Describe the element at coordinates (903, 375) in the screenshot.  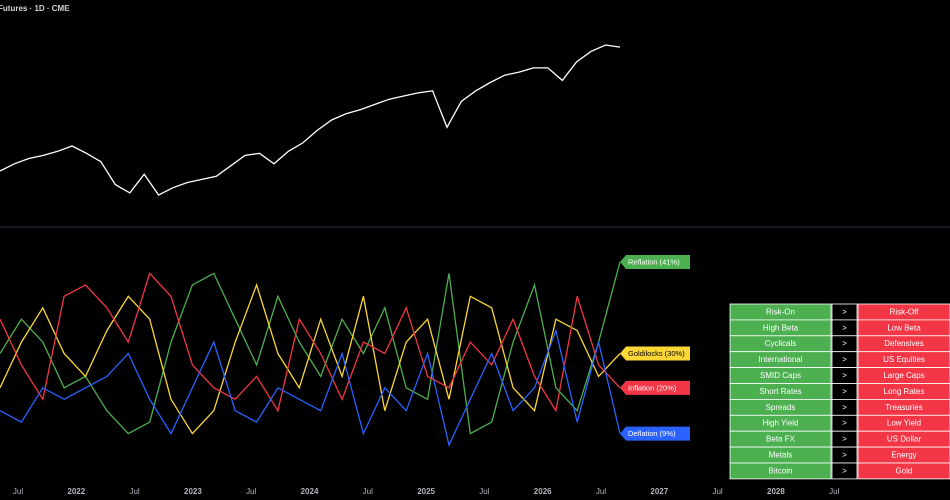
I see `table-cell-text: Large Caps` at that location.